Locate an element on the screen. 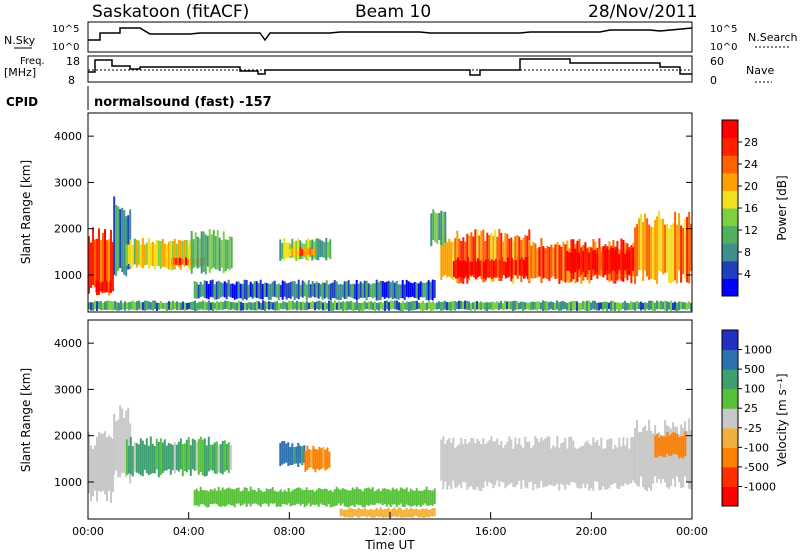 The width and height of the screenshot is (800, 554). nsearch-tick-low: 10^0 is located at coordinates (723, 47).